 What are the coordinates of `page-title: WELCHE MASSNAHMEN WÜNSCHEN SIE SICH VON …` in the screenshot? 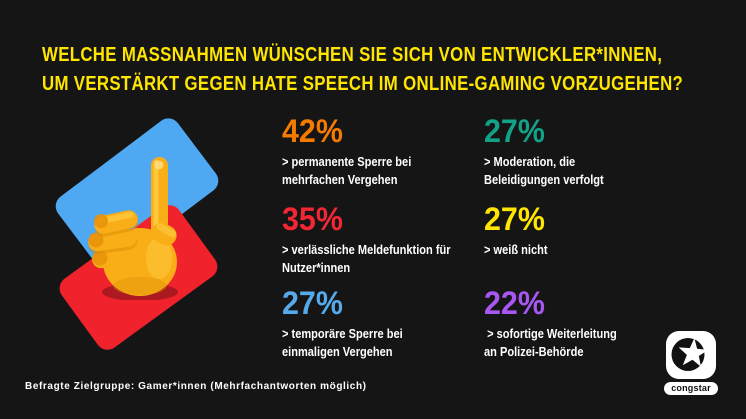 It's located at (362, 70).